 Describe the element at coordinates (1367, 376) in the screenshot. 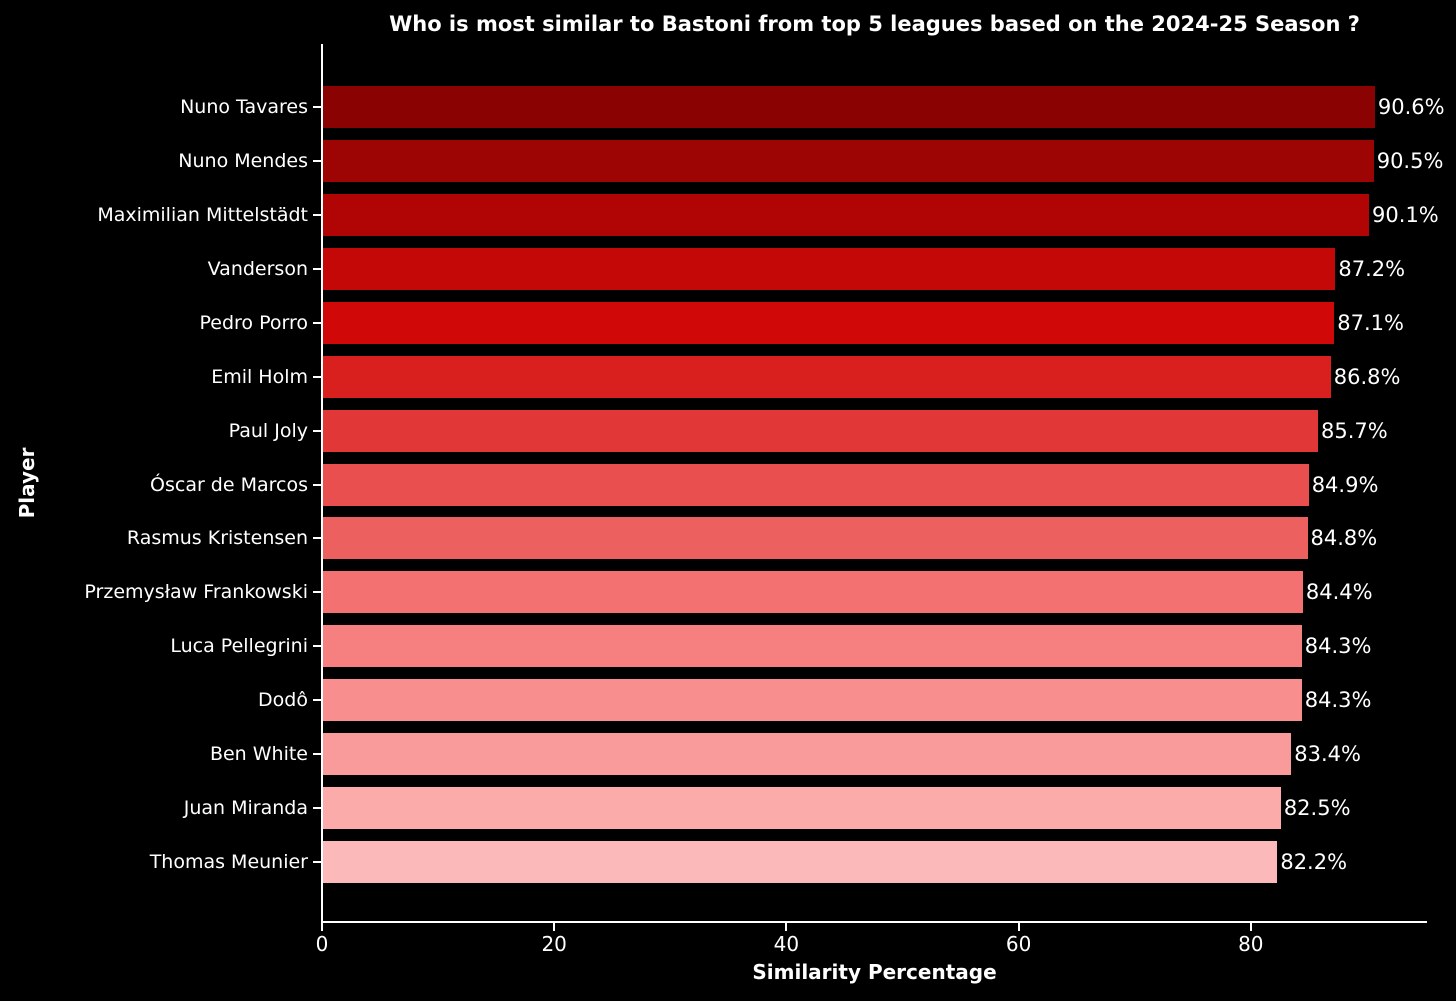

I see `bar-value-label: 86.8%` at that location.